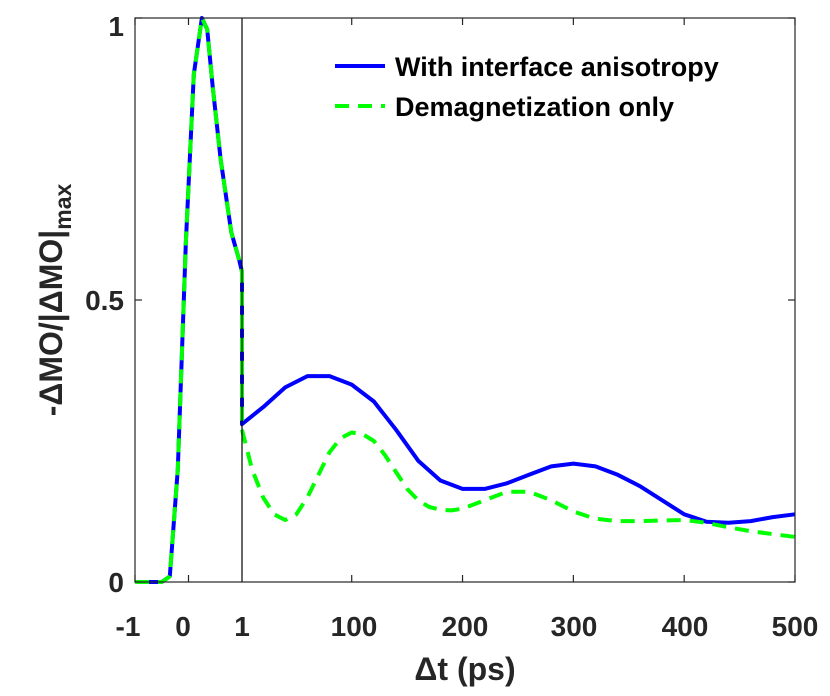 Image resolution: width=830 pixels, height=696 pixels. I want to click on x-tick-label: 0, so click(183, 626).